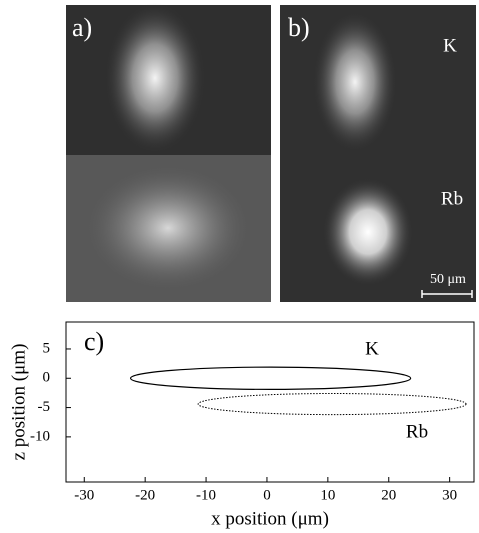 This screenshot has height=533, width=479. Describe the element at coordinates (388, 495) in the screenshot. I see `x-tick-label: 20` at that location.